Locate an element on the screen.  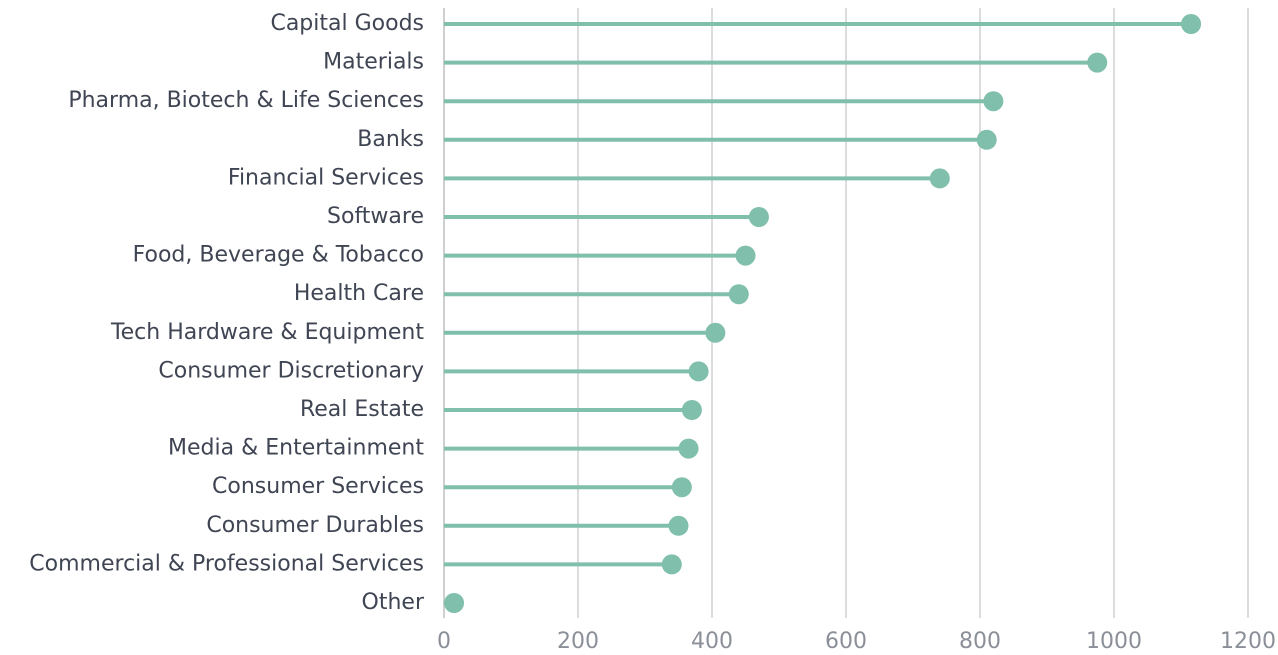
category-label: Consumer Services is located at coordinates (318, 486).